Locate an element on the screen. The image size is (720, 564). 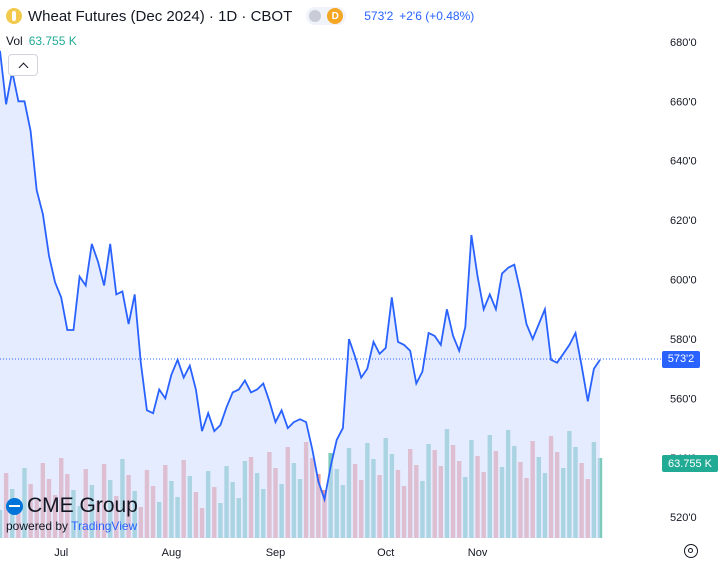
delayed-badge: D is located at coordinates (335, 16).